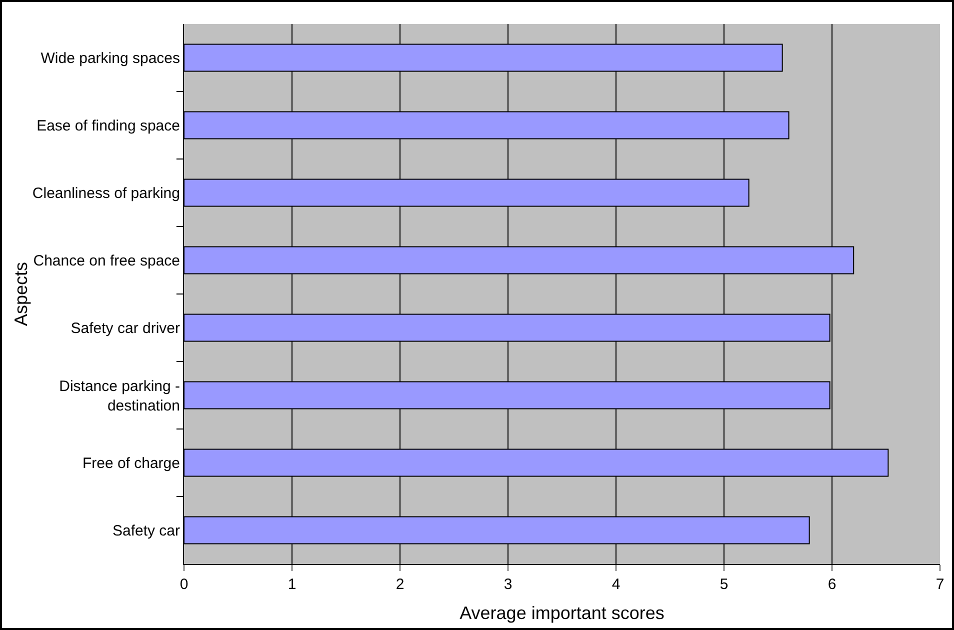 Image resolution: width=954 pixels, height=630 pixels. I want to click on y-tick-label: Free of charge, so click(131, 463).